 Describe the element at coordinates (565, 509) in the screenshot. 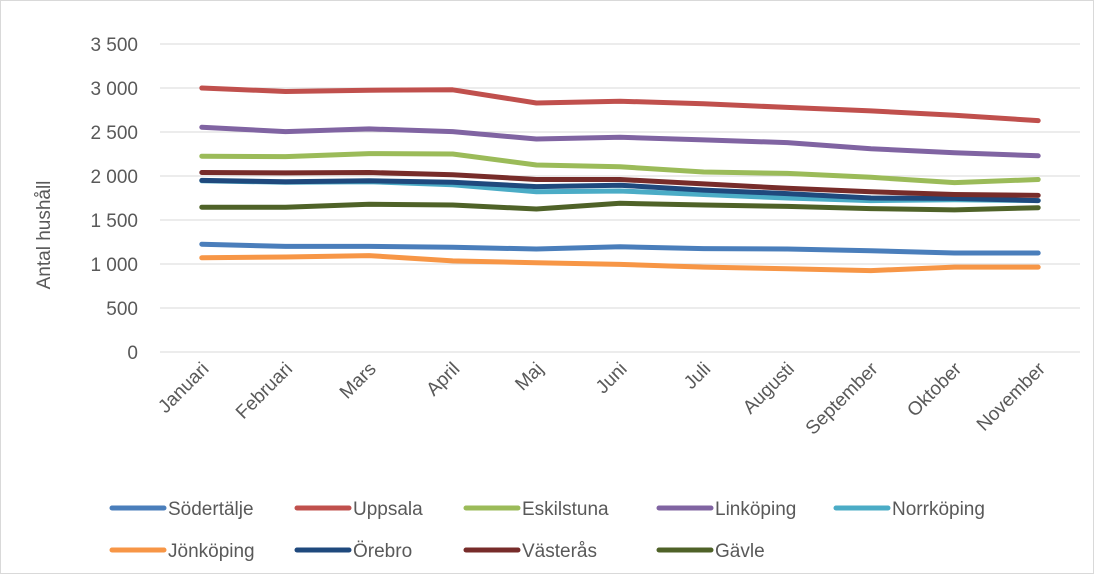

I see `legend-label: Eskilstuna` at that location.